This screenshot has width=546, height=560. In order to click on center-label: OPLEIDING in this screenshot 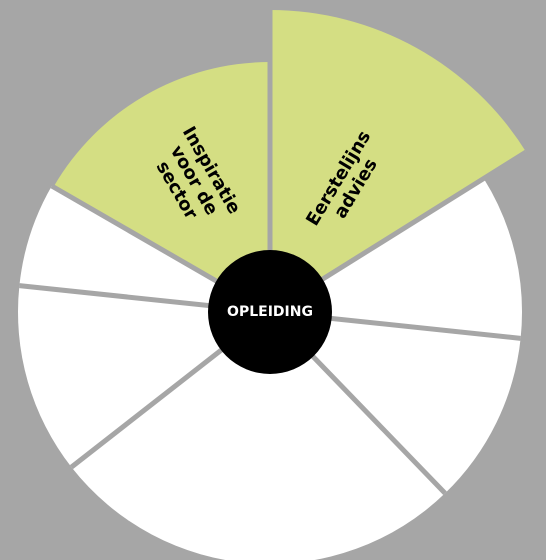, I will do `click(270, 312)`.